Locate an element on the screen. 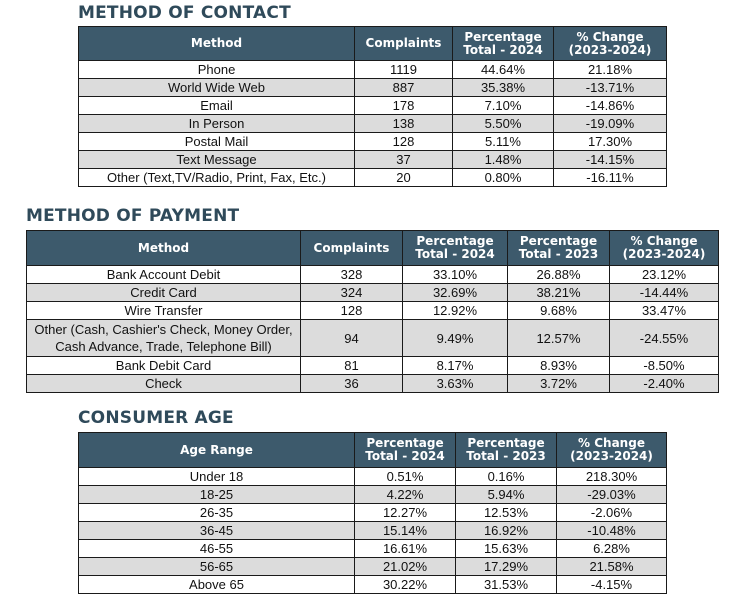 The height and width of the screenshot is (611, 744). header-label-line2: Total - 2023 is located at coordinates (558, 254).